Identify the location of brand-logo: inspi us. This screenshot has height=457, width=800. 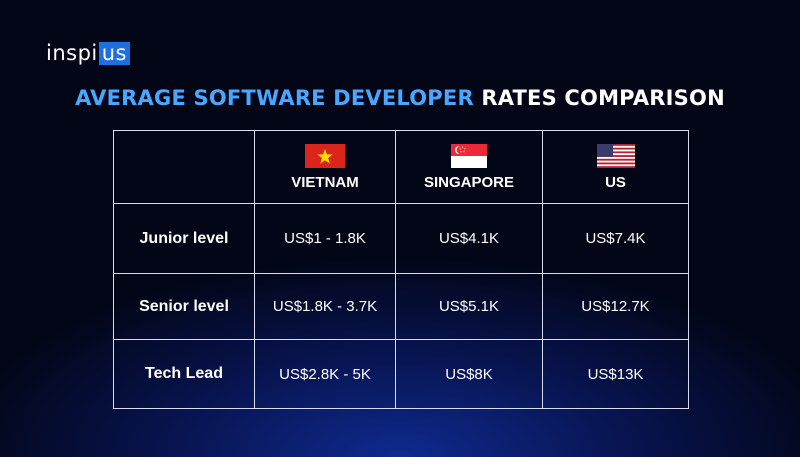
(88, 53).